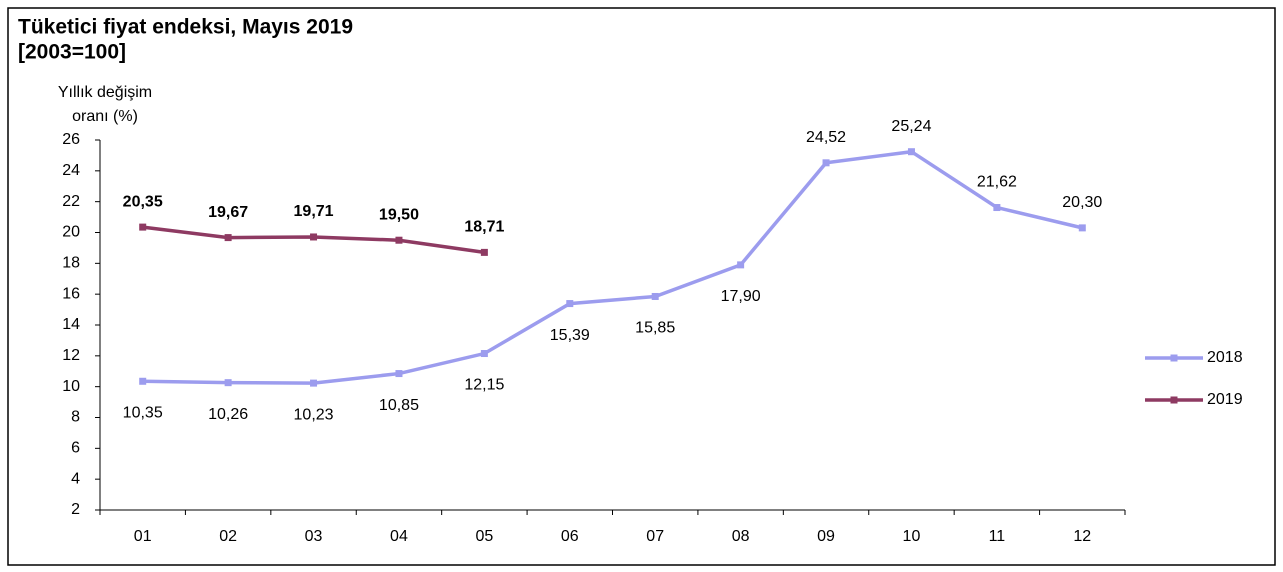  I want to click on chart-subtitle: [2003=100], so click(72, 52).